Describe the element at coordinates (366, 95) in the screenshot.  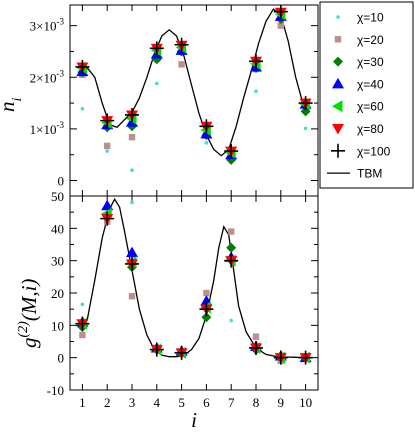
I see `legend-box` at that location.